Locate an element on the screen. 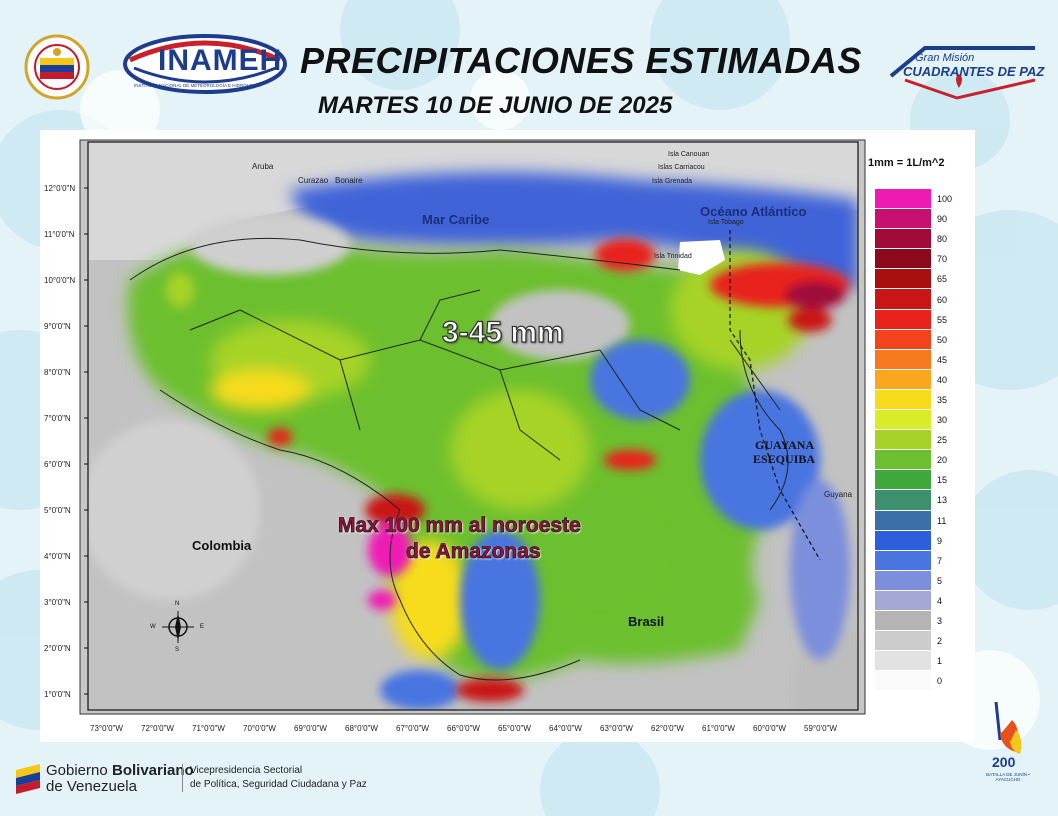 This screenshot has width=1058, height=816. legend-item: 45 is located at coordinates (920, 359).